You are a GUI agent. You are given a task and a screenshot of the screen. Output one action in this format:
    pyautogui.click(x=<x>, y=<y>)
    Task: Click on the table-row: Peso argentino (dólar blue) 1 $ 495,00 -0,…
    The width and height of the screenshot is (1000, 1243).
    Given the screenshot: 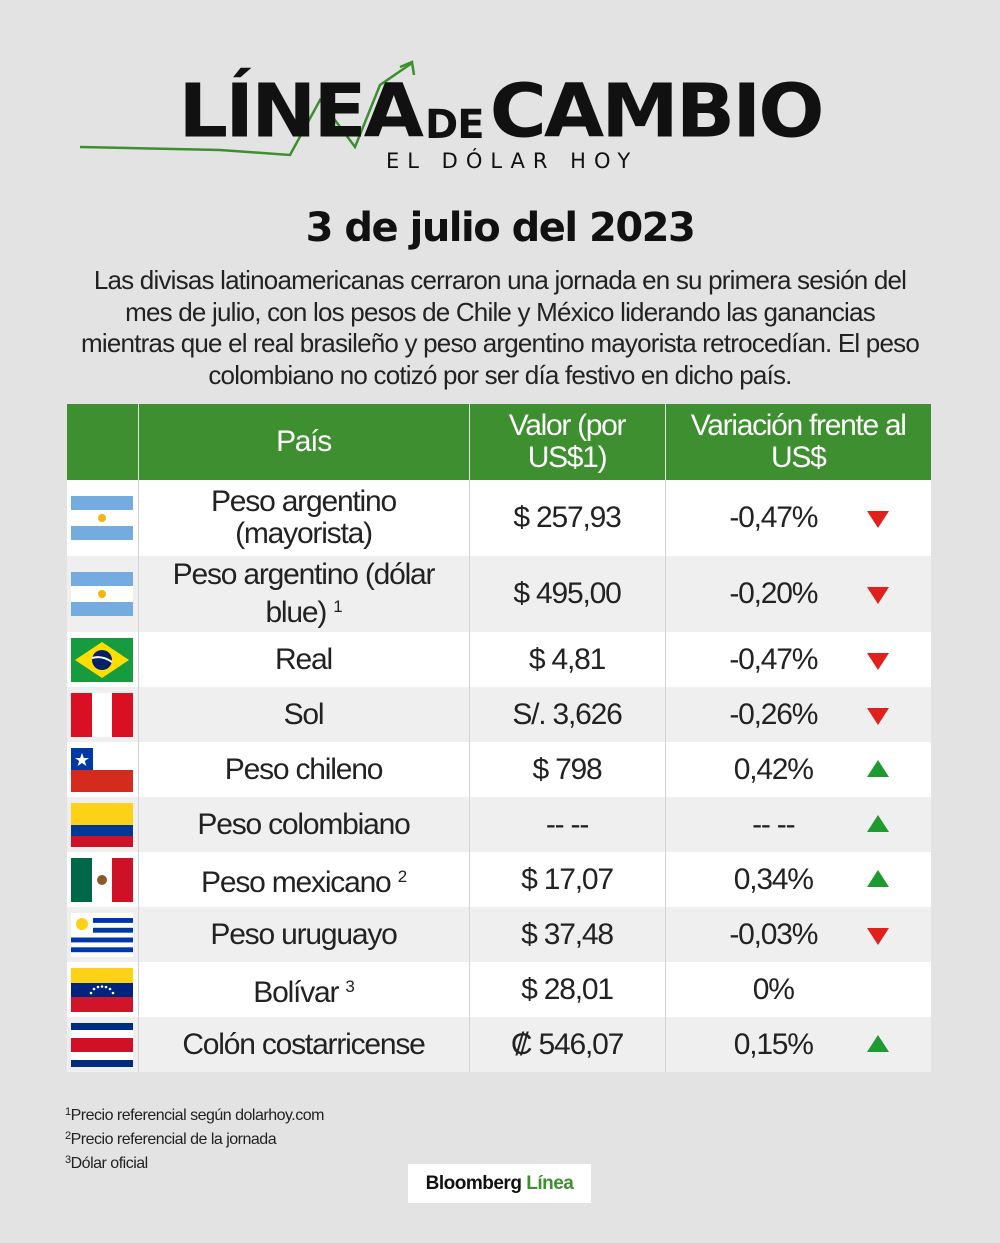 What is the action you would take?
    pyautogui.click(x=499, y=594)
    